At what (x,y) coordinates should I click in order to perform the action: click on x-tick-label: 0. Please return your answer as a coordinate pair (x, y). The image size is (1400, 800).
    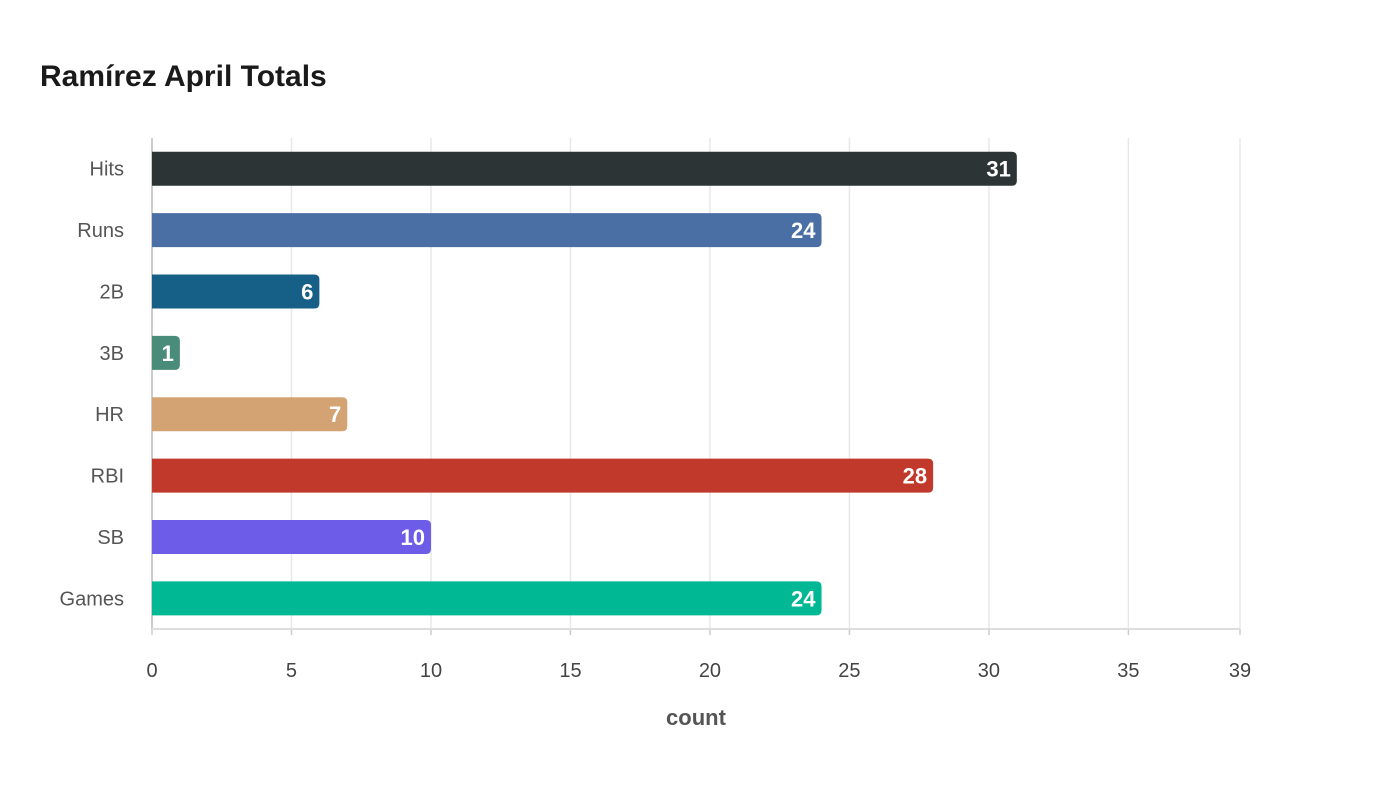
    Looking at the image, I should click on (151, 671).